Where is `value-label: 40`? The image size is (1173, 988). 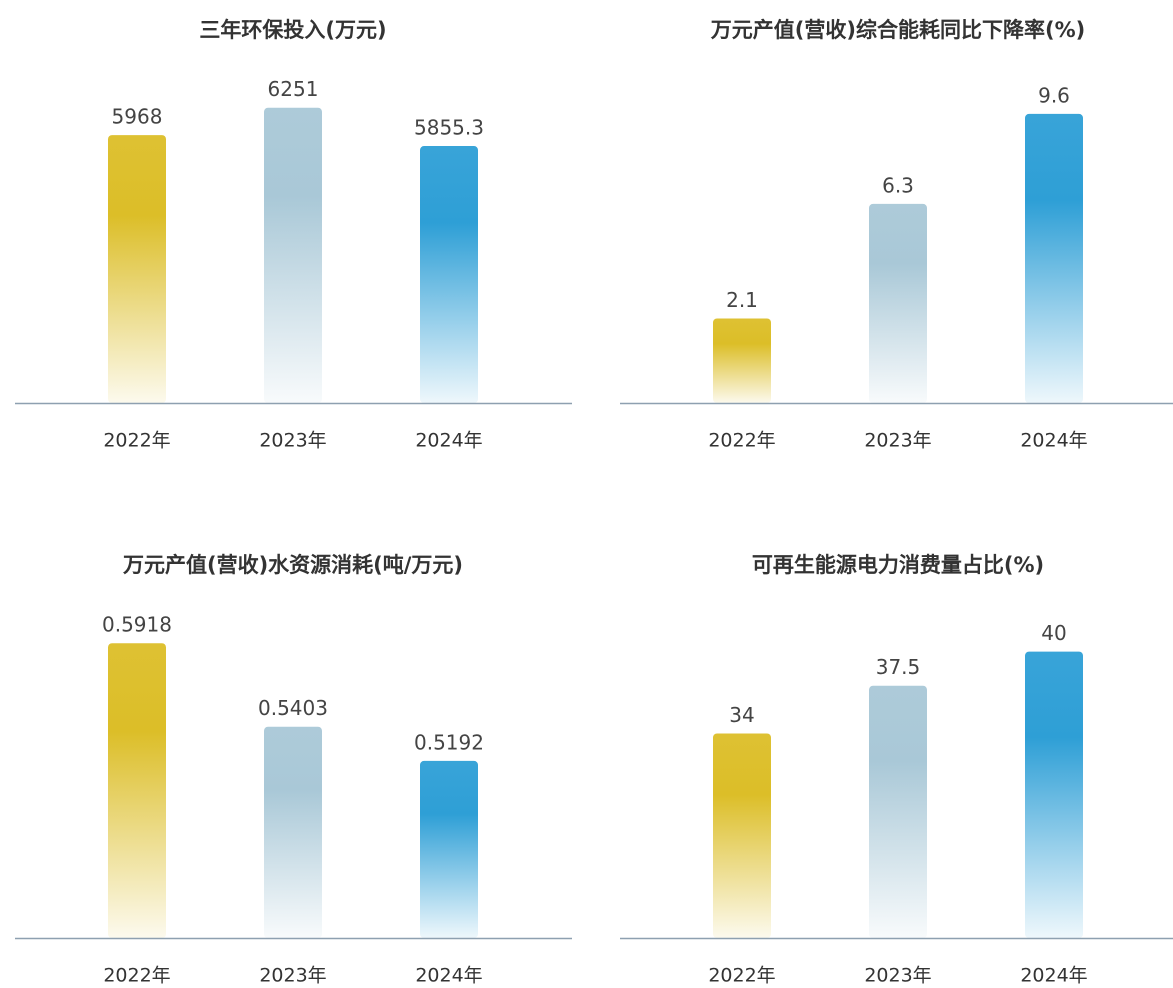 value-label: 40 is located at coordinates (1053, 633).